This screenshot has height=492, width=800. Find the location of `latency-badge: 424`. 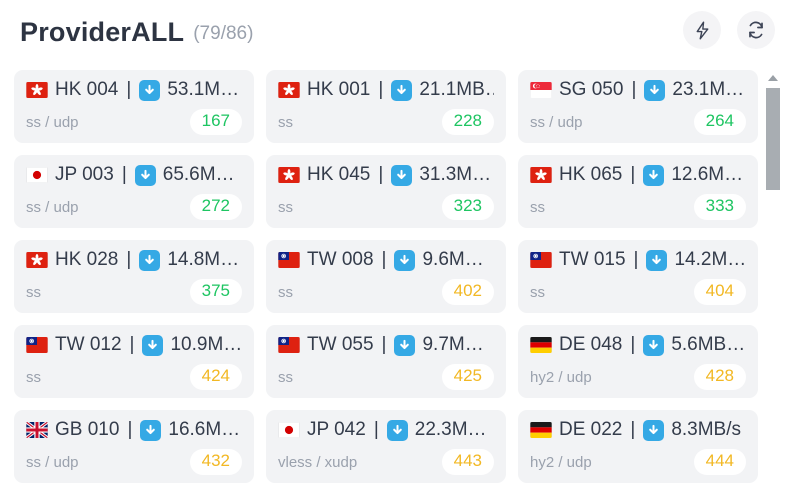

latency-badge: 424 is located at coordinates (215, 377).